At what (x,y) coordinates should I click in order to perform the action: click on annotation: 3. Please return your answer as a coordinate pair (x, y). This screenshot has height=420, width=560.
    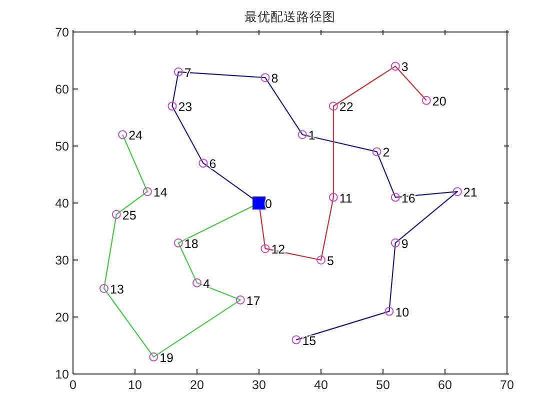
    Looking at the image, I should click on (404, 67).